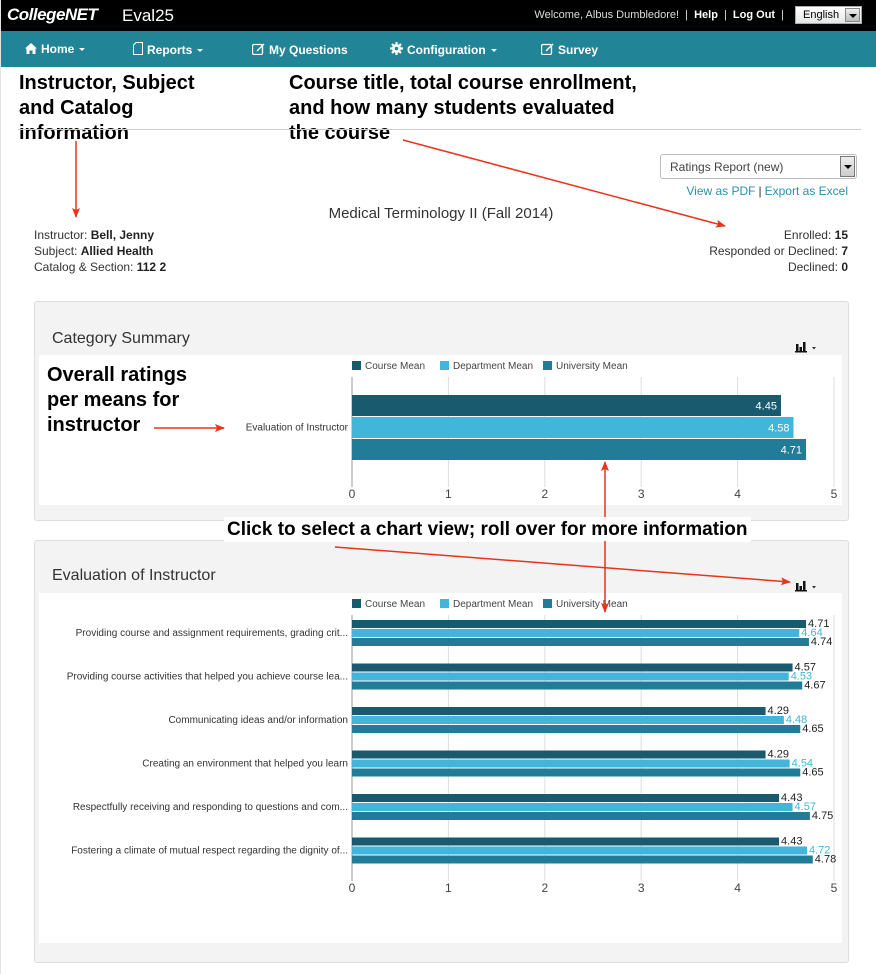  Describe the element at coordinates (818, 624) in the screenshot. I see `data-label: 4.71` at that location.